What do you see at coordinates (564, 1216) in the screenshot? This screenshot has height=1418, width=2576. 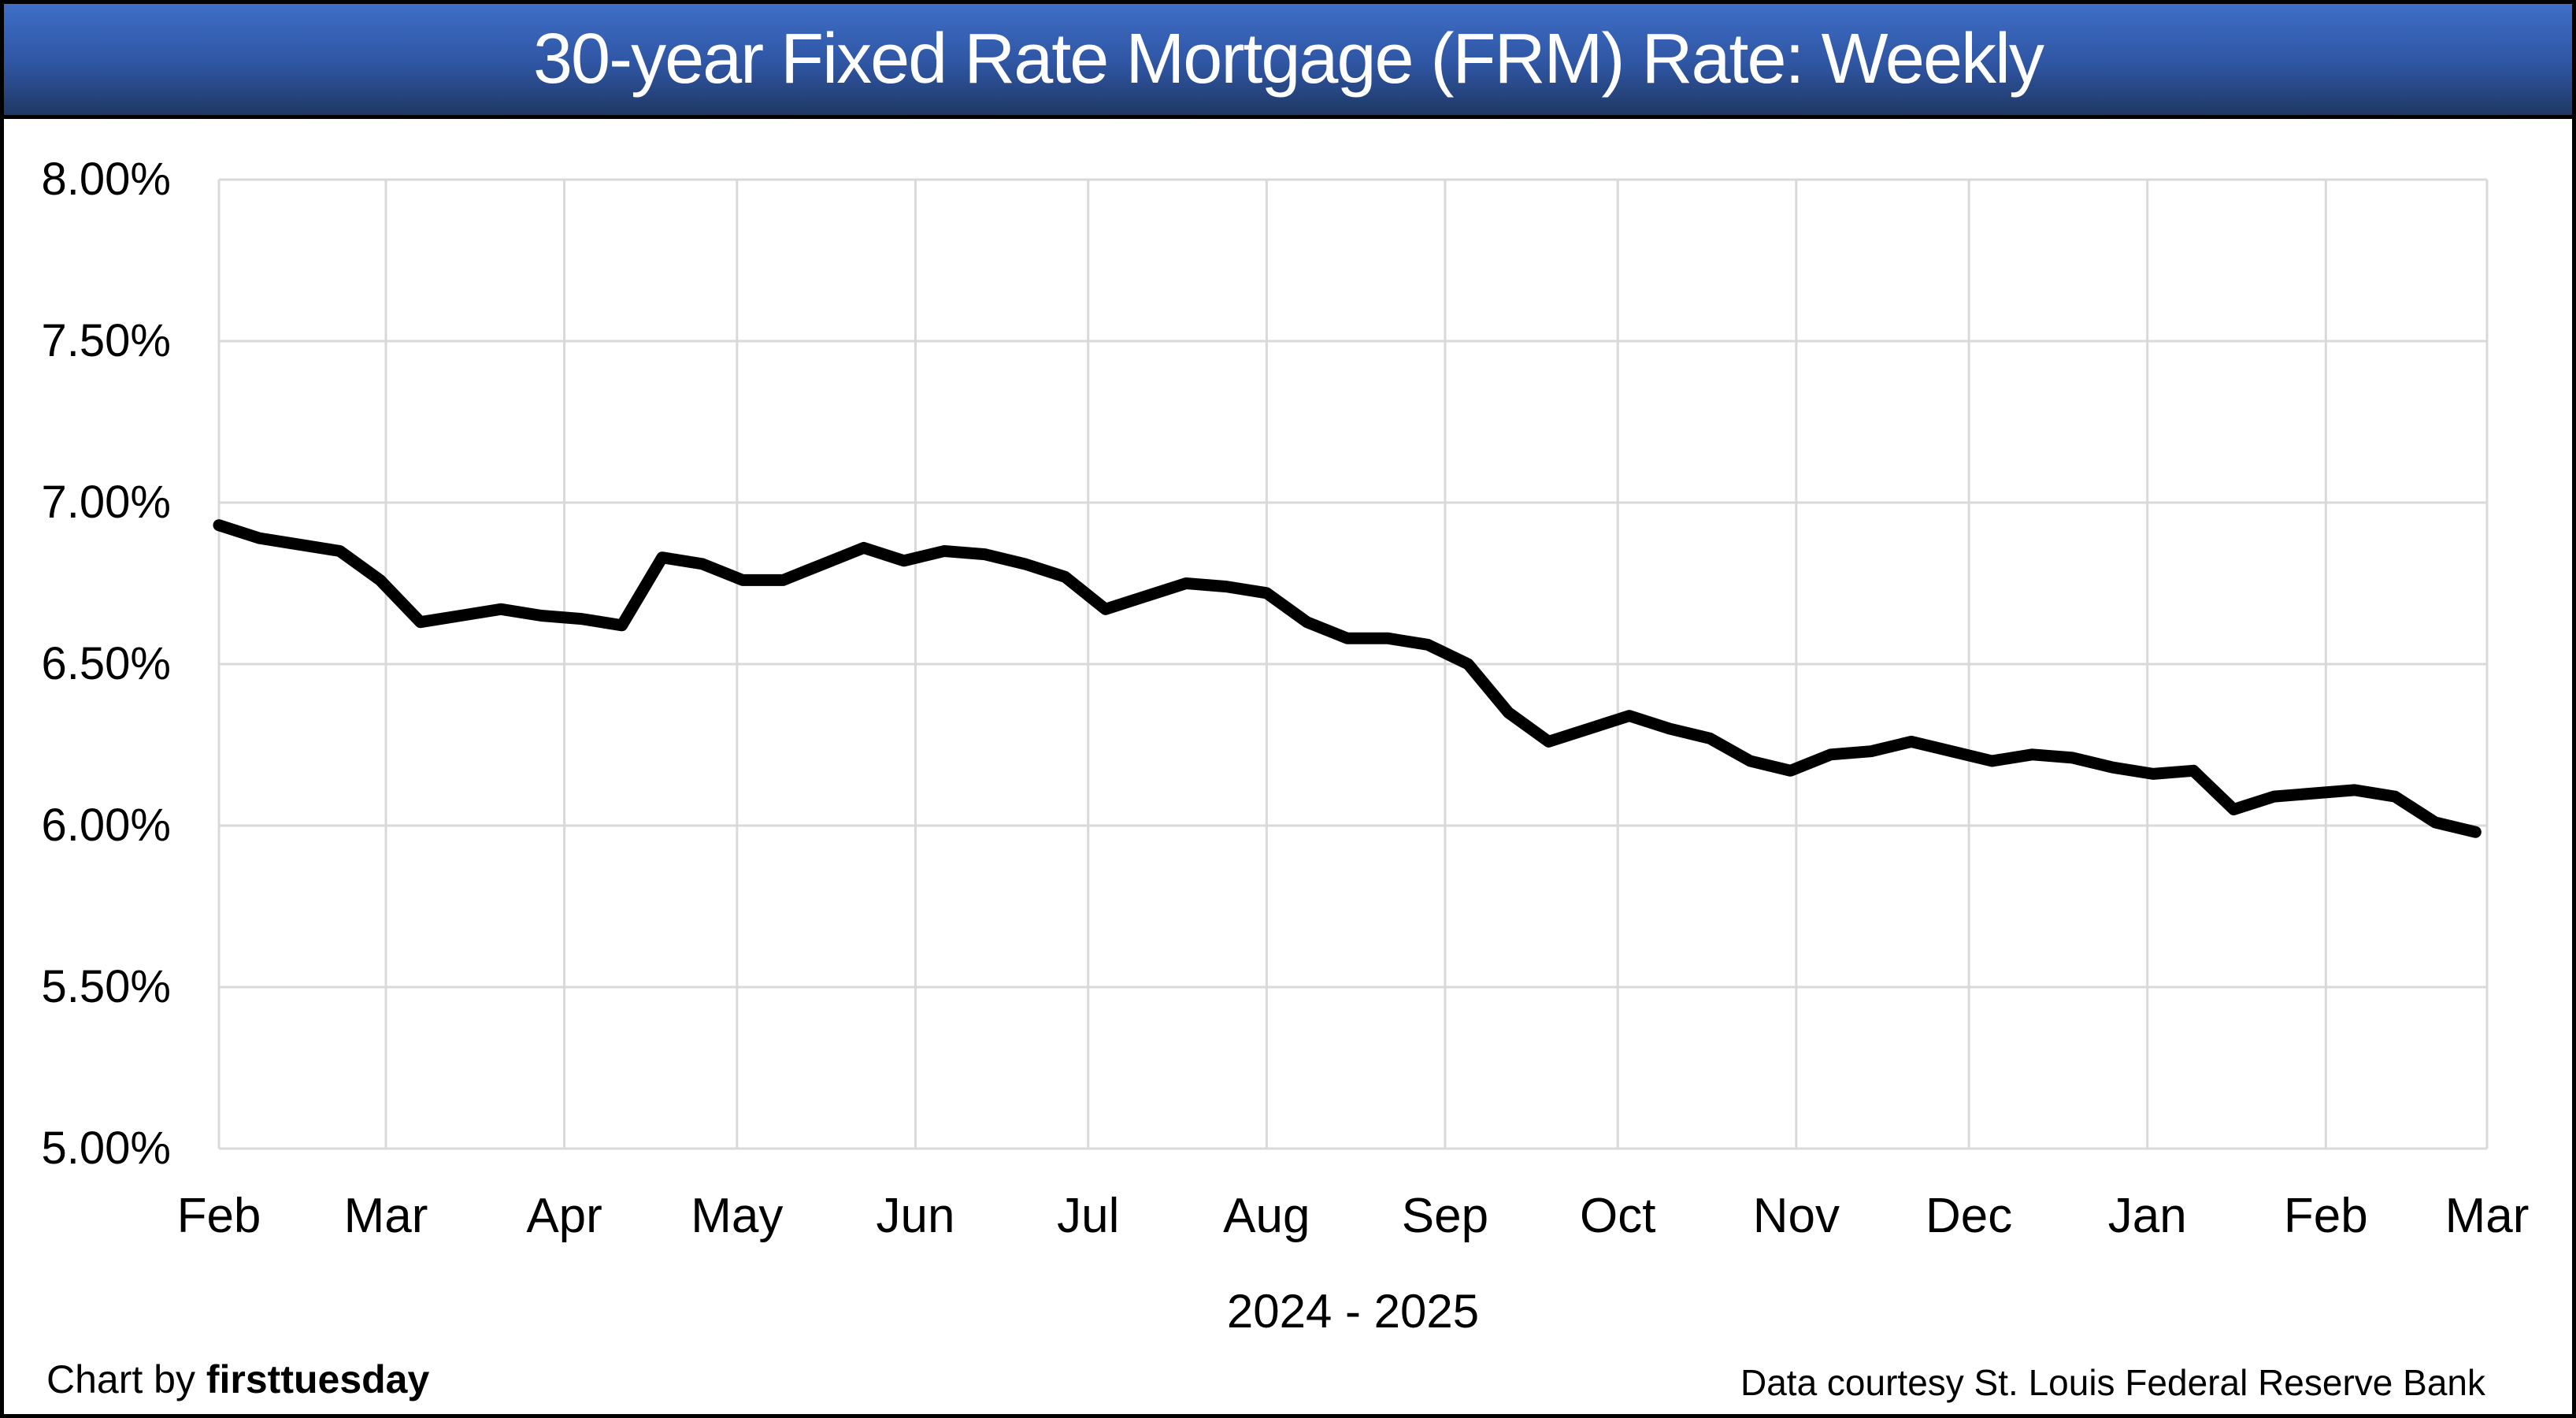 I see `x-tick-label: Apr` at bounding box center [564, 1216].